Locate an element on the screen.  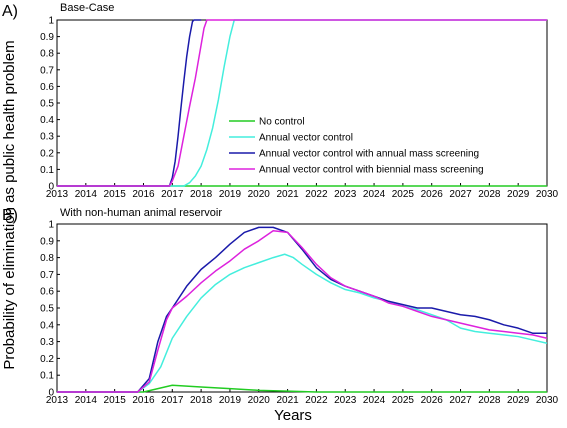
panel-b-x-tick-label: 2027 is located at coordinates (460, 400).